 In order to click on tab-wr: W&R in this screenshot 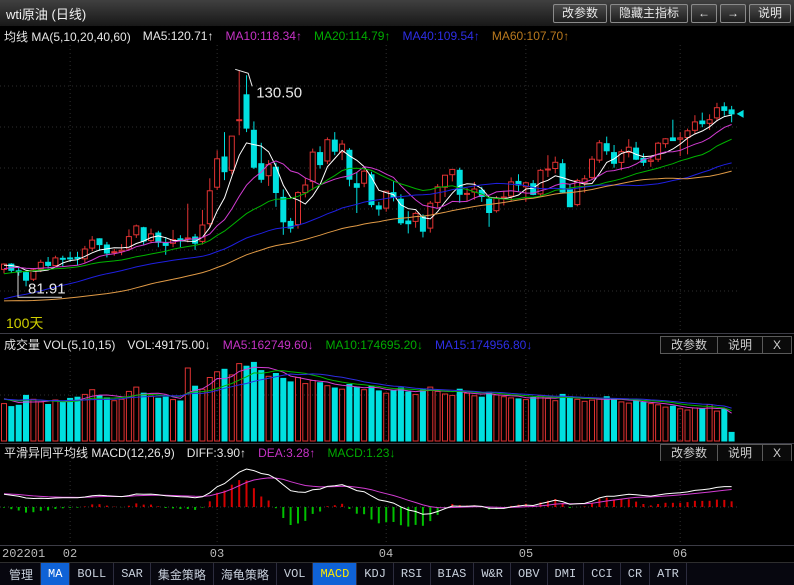, I will do `click(492, 574)`.